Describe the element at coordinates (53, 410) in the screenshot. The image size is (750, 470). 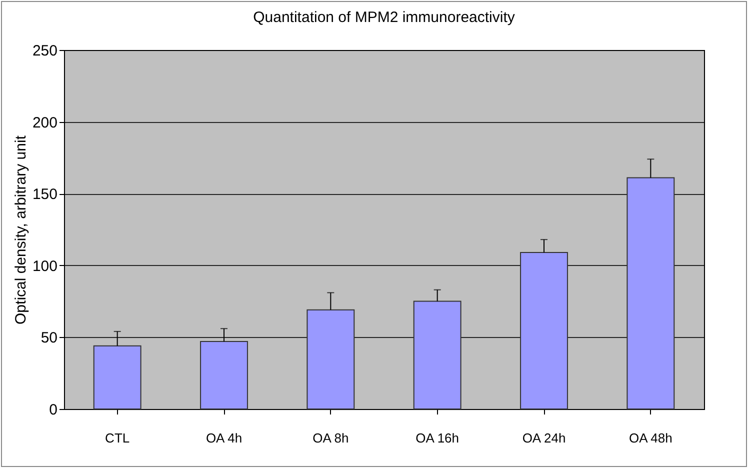
I see `y-tick-label: 0` at that location.